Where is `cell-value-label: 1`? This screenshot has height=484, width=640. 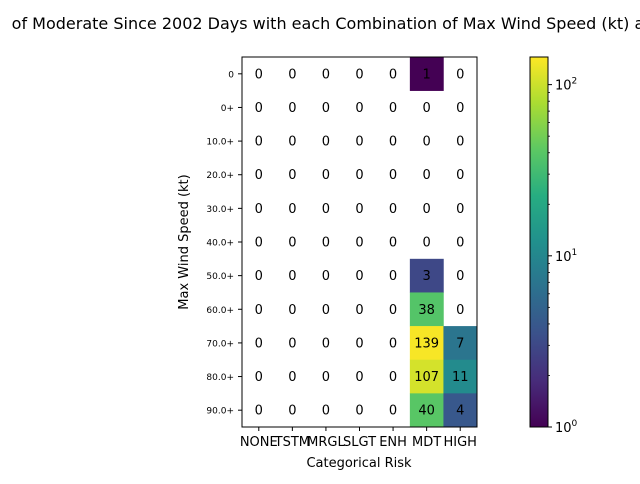 cell-value-label: 1 is located at coordinates (427, 74).